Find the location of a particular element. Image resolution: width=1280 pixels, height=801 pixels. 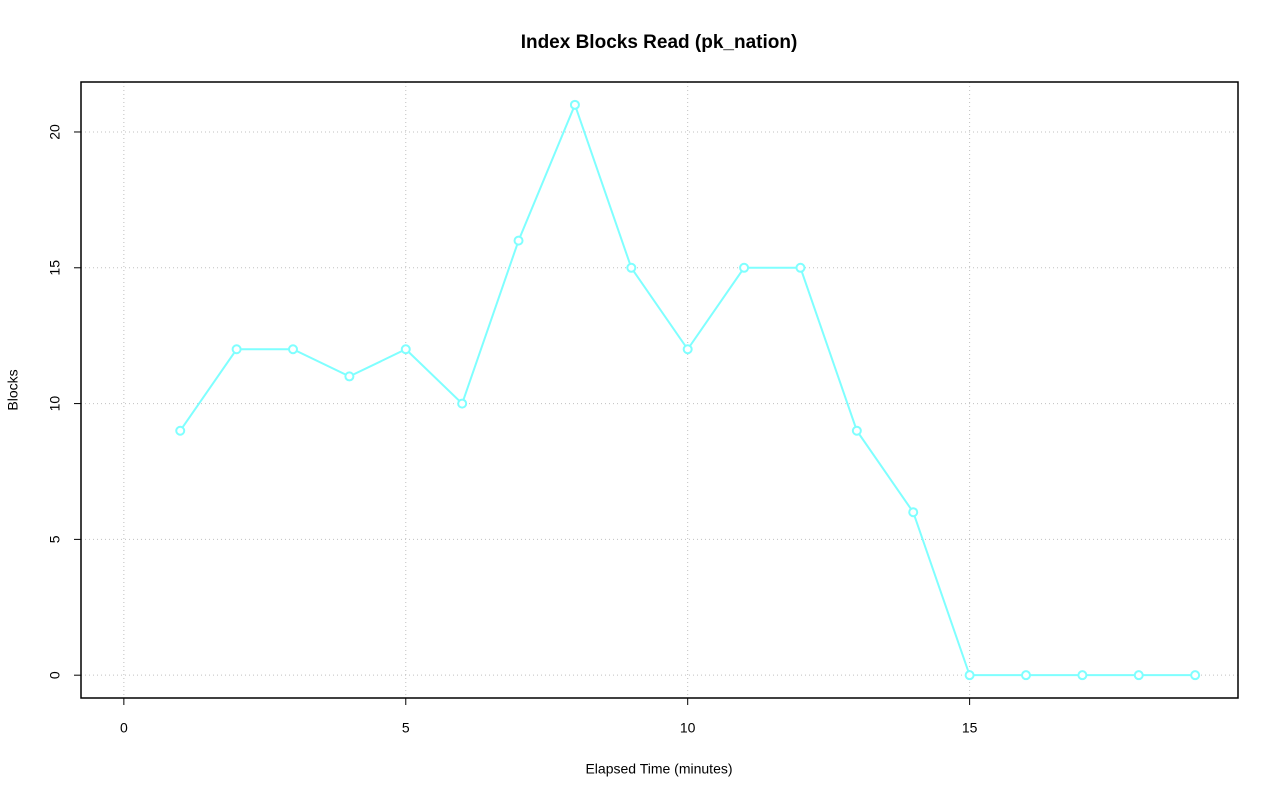

x-tick-label: 15 is located at coordinates (970, 728).